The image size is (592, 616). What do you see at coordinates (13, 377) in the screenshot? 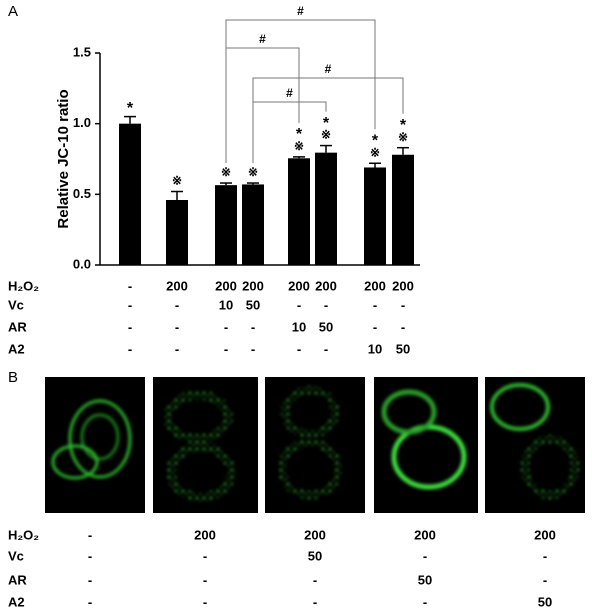
I see `panel-label: B` at bounding box center [13, 377].